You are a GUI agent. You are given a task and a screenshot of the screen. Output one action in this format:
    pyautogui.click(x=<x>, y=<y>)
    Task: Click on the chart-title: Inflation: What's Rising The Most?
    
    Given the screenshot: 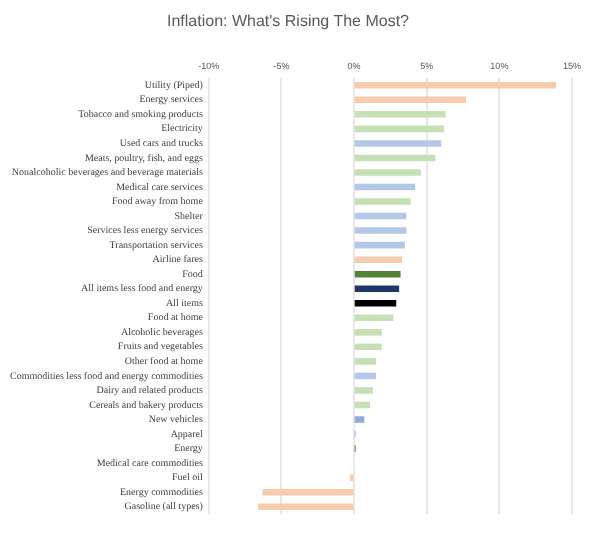 What is the action you would take?
    pyautogui.click(x=289, y=21)
    